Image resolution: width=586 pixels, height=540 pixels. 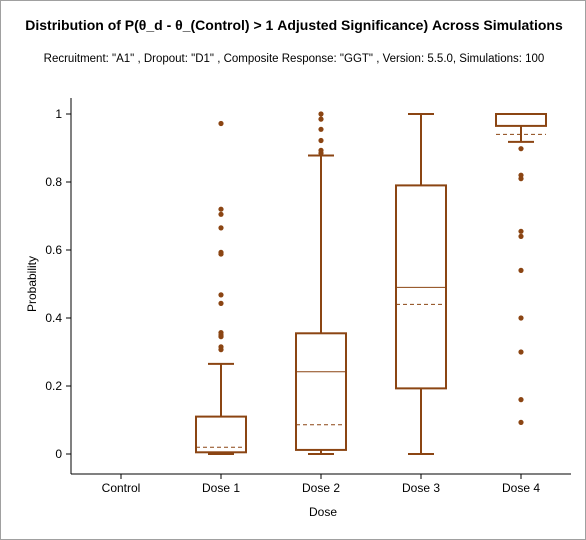 I want to click on x-tick-label: Dose 4, so click(x=521, y=488).